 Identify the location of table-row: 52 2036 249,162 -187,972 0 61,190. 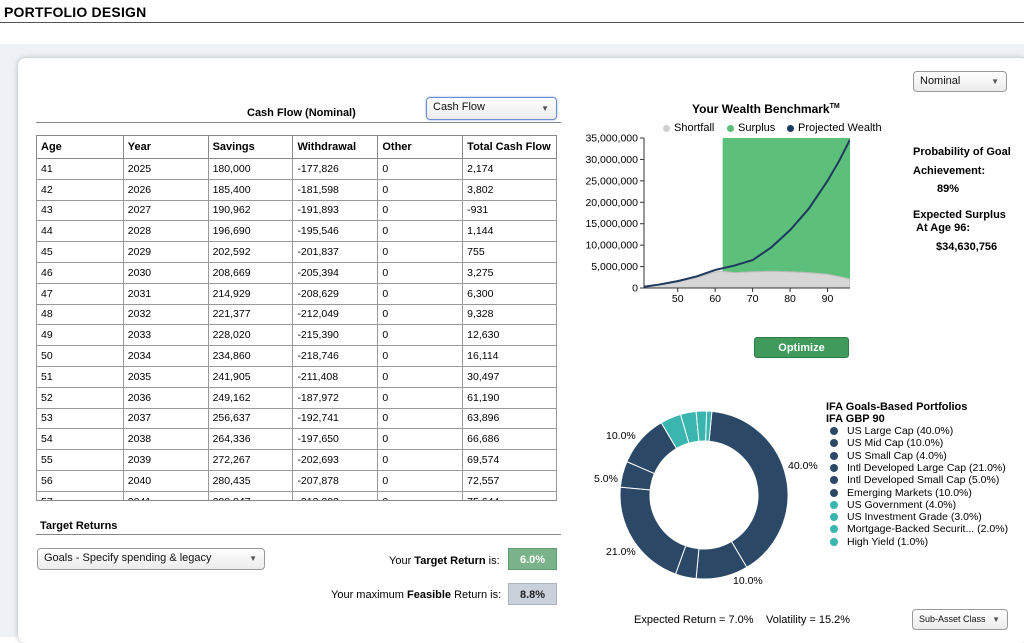
(296, 397).